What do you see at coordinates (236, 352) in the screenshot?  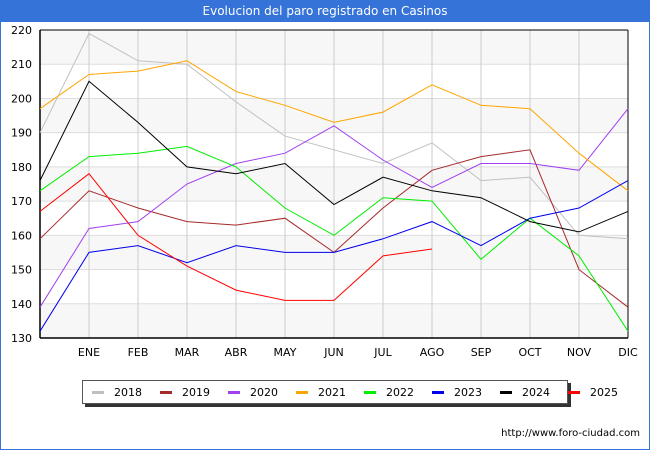 I see `x-tick-label: ABR` at bounding box center [236, 352].